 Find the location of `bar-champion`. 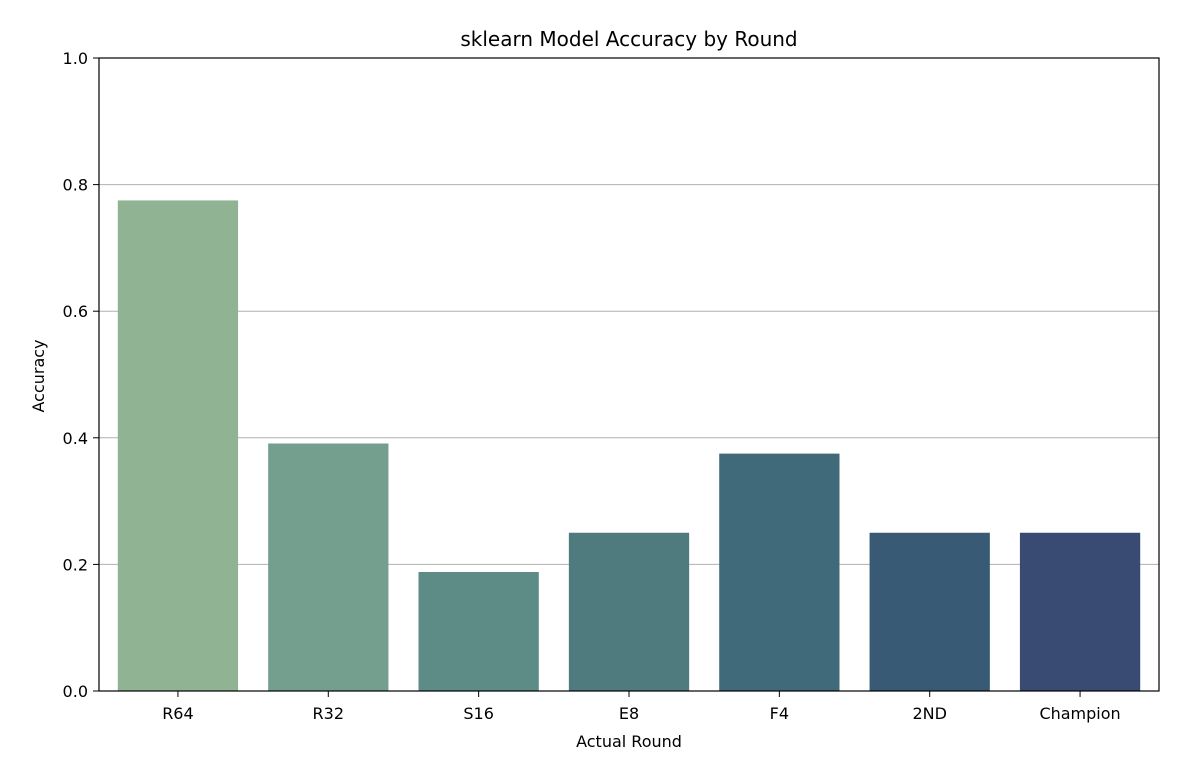

bar-champion is located at coordinates (1080, 611).